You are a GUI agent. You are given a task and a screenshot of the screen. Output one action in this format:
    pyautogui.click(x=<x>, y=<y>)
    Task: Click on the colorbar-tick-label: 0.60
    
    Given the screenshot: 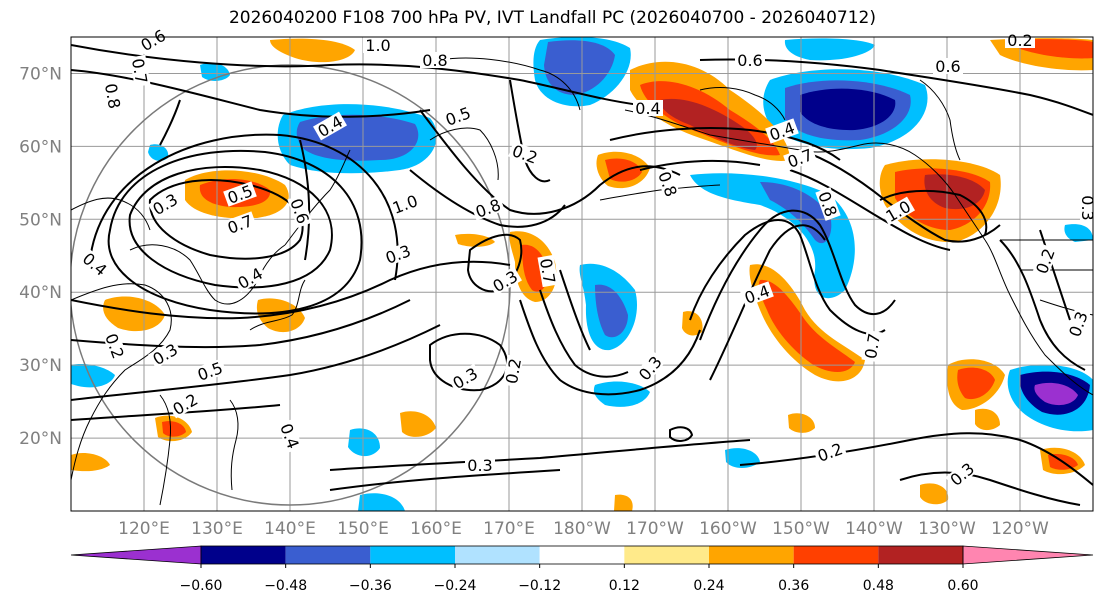 What is the action you would take?
    pyautogui.click(x=962, y=586)
    